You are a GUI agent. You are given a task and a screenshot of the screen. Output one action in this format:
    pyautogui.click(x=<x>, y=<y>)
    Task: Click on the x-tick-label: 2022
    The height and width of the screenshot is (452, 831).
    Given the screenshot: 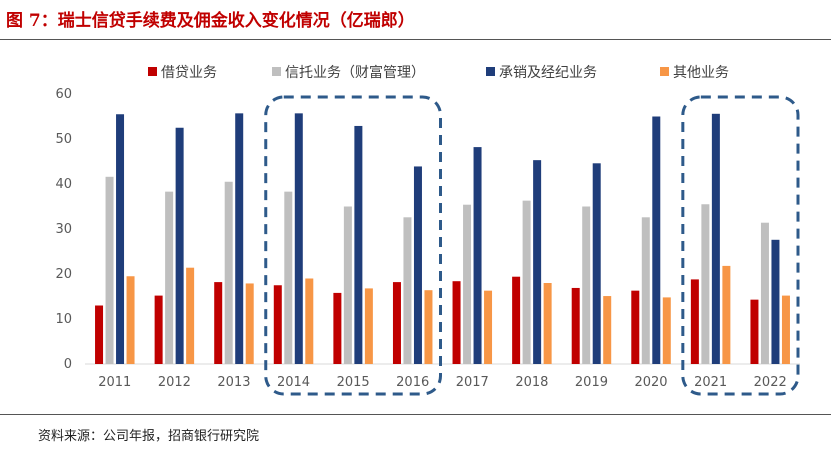 What is the action you would take?
    pyautogui.click(x=770, y=382)
    